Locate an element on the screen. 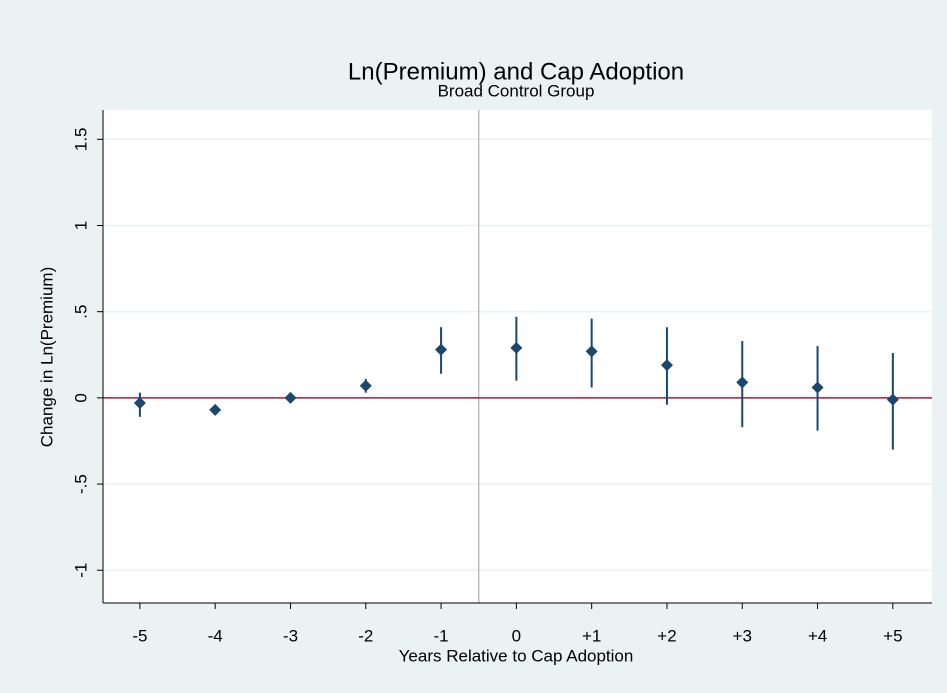  chart-subtitle: Broad Control Group is located at coordinates (516, 90).